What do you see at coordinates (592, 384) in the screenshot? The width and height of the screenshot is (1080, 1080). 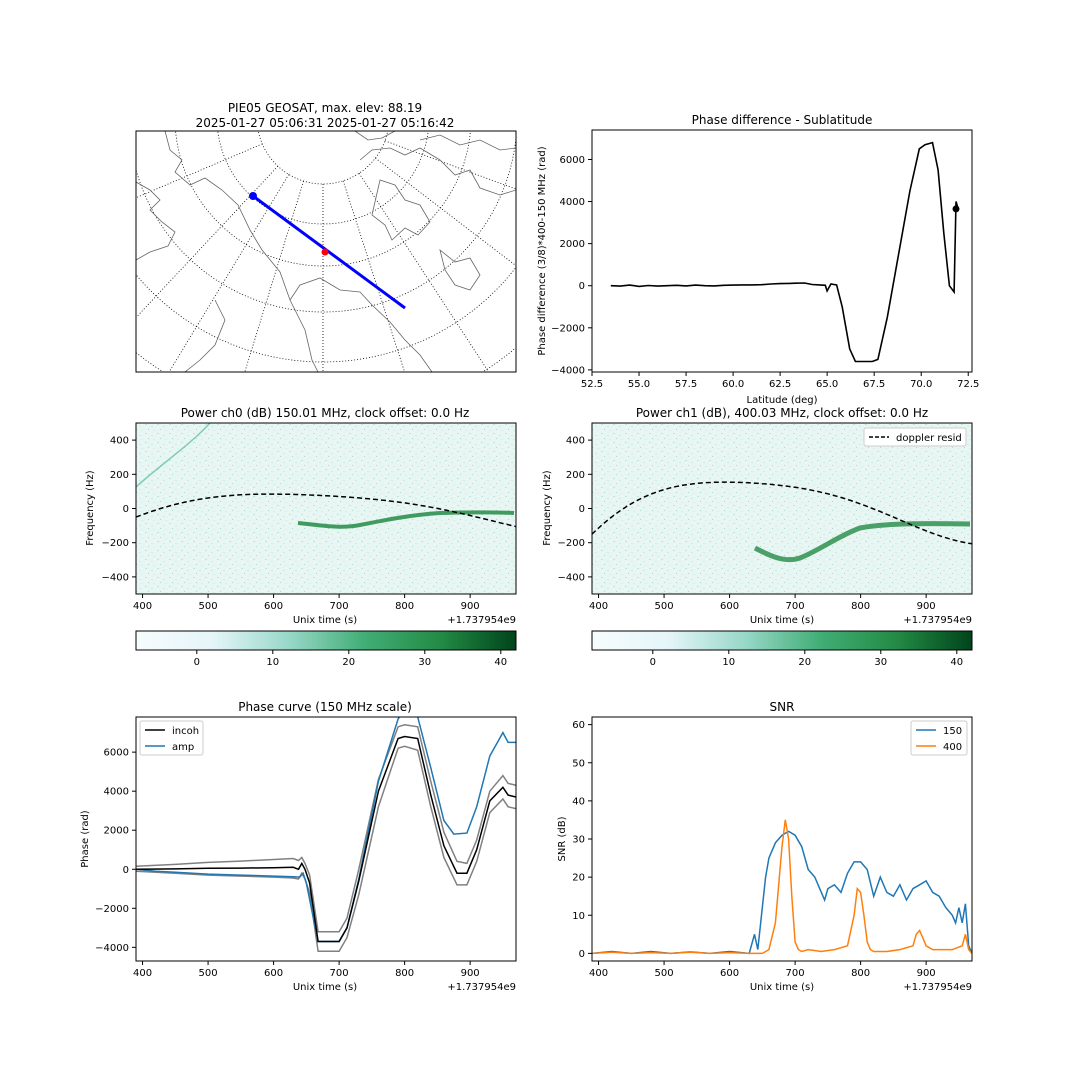 I see `x-tick-label: 52.5` at bounding box center [592, 384].